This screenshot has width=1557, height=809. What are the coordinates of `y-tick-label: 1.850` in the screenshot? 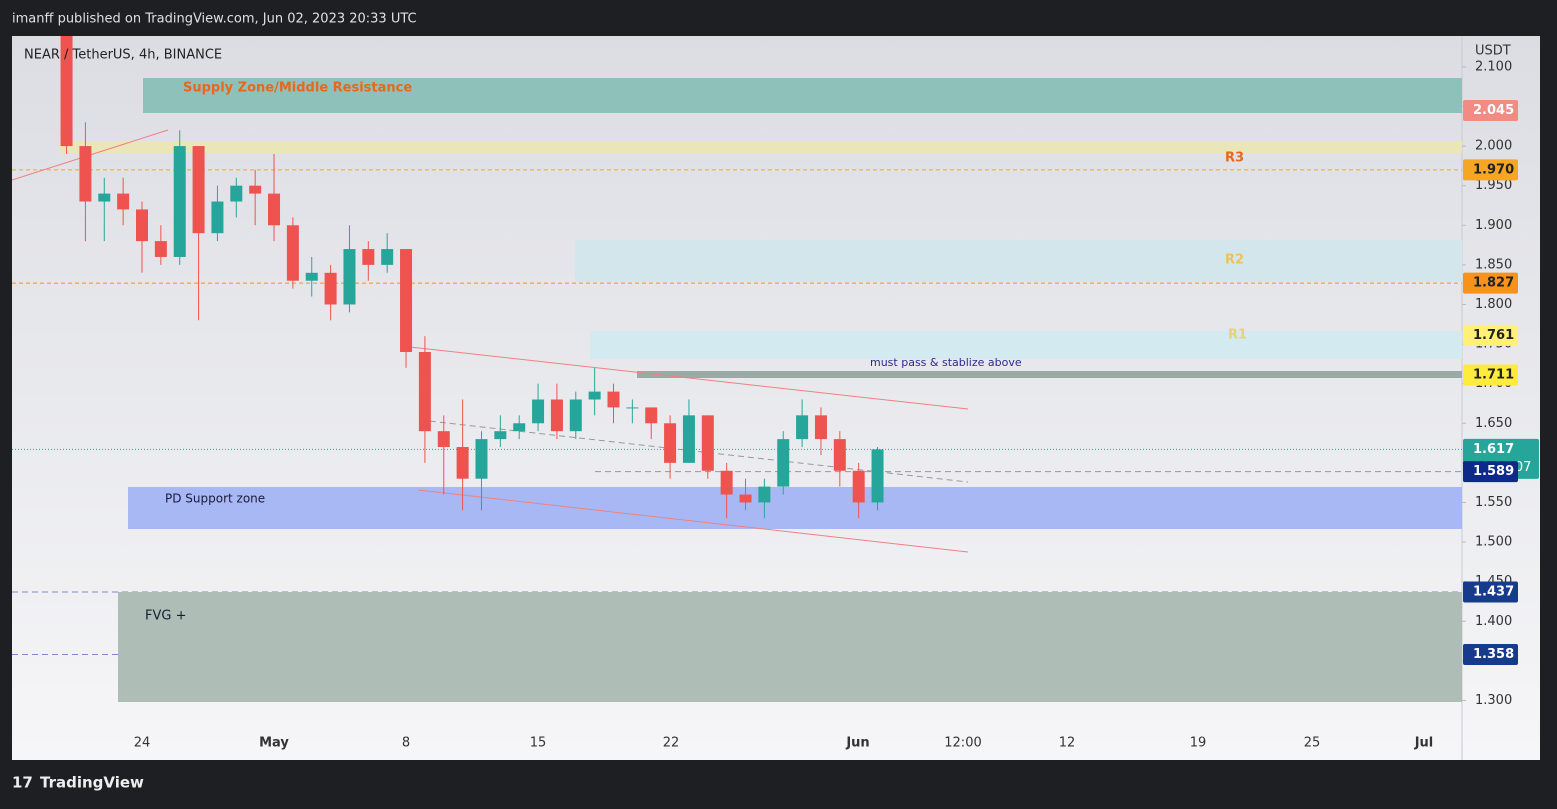 It's located at (1493, 264).